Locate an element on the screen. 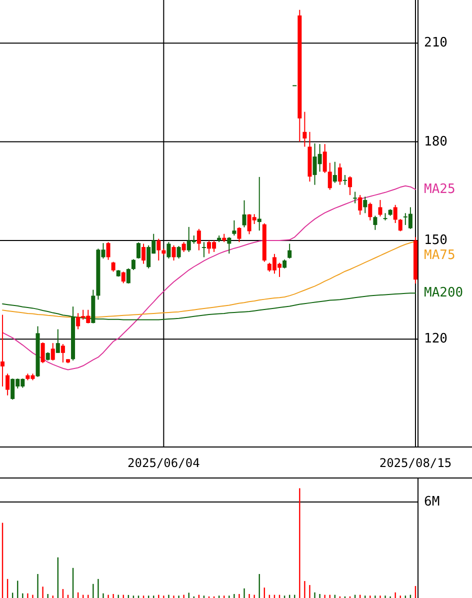  x-tick-label: 2025/08/15 is located at coordinates (415, 463).